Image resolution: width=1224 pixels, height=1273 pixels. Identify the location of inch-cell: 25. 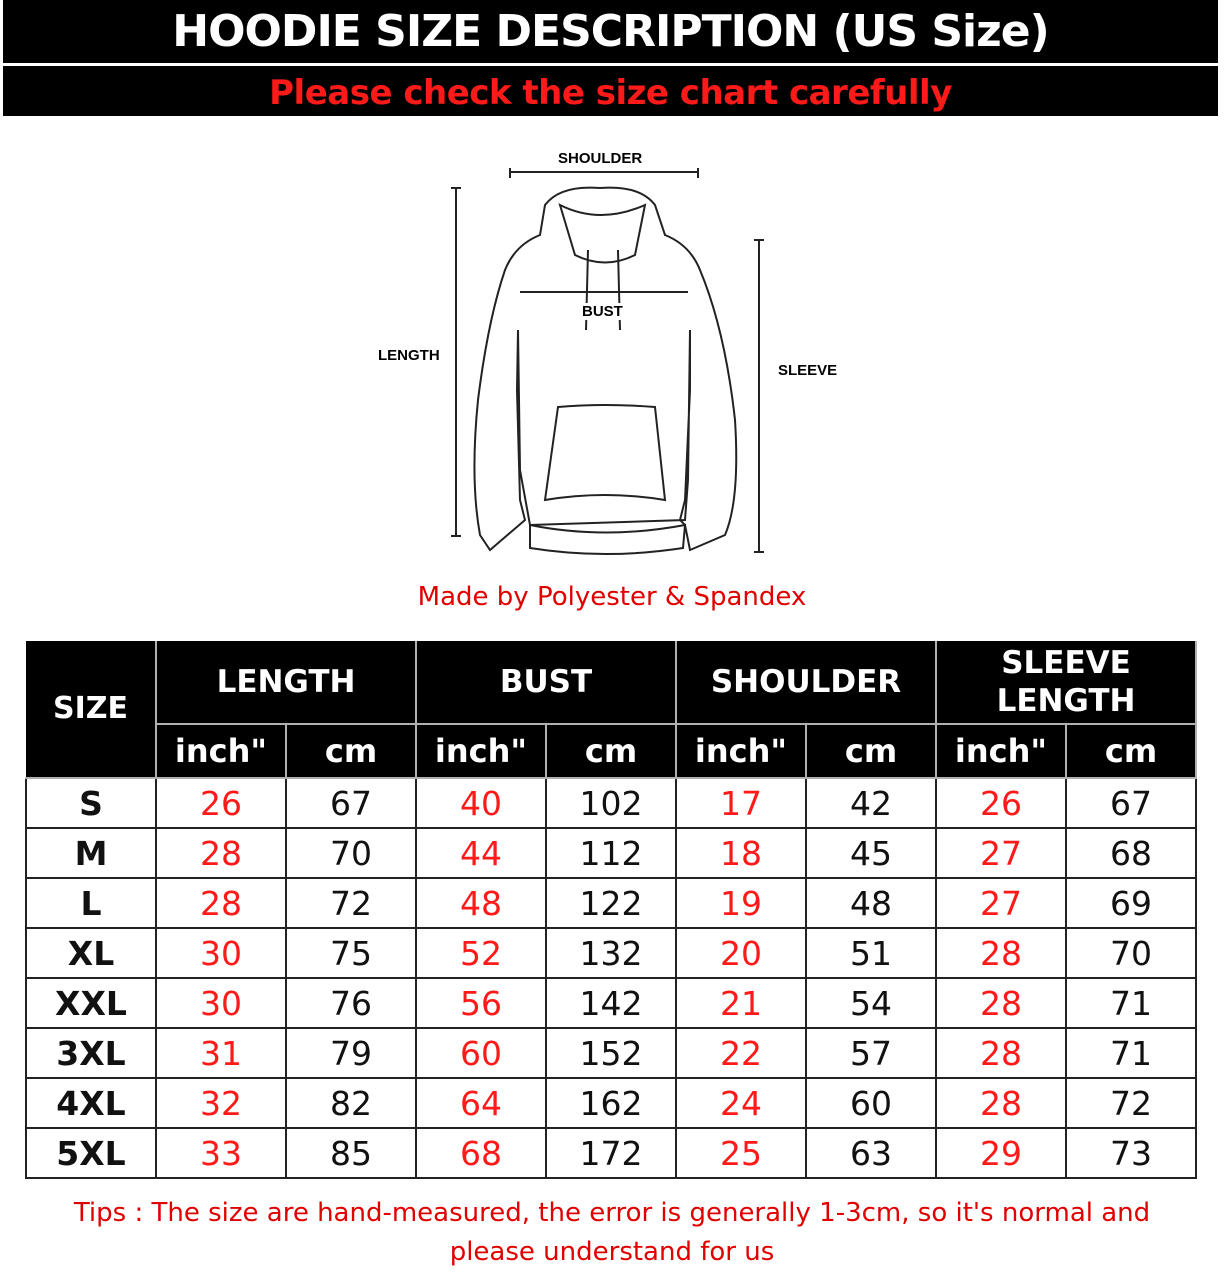
(741, 1153).